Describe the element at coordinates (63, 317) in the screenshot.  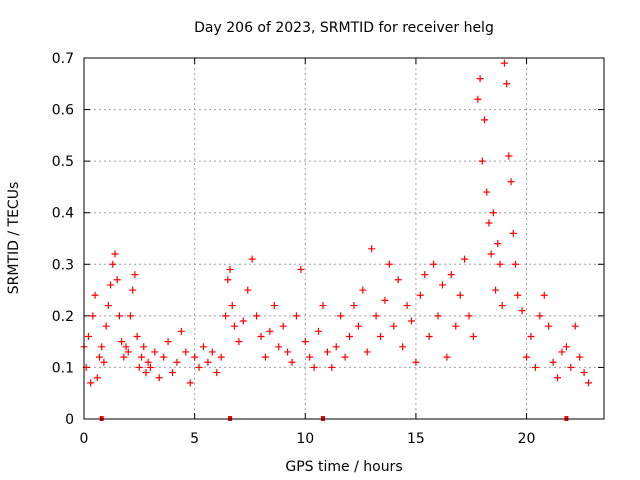
I see `y-tick-label: 0.2` at that location.